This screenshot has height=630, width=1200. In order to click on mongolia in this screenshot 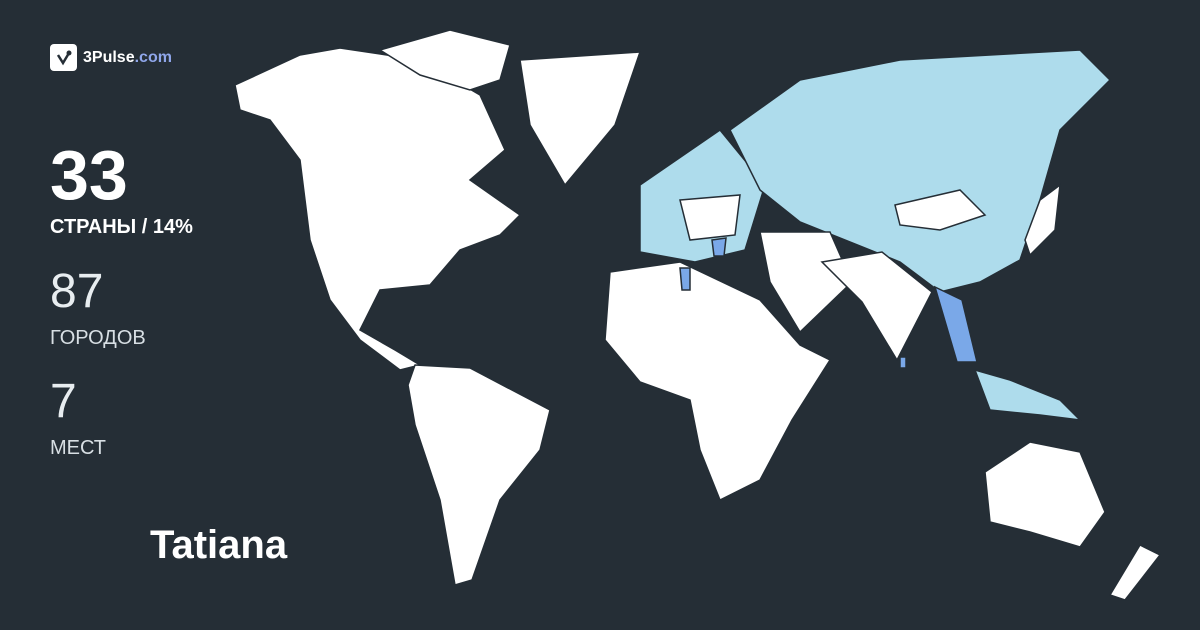, I will do `click(940, 210)`.